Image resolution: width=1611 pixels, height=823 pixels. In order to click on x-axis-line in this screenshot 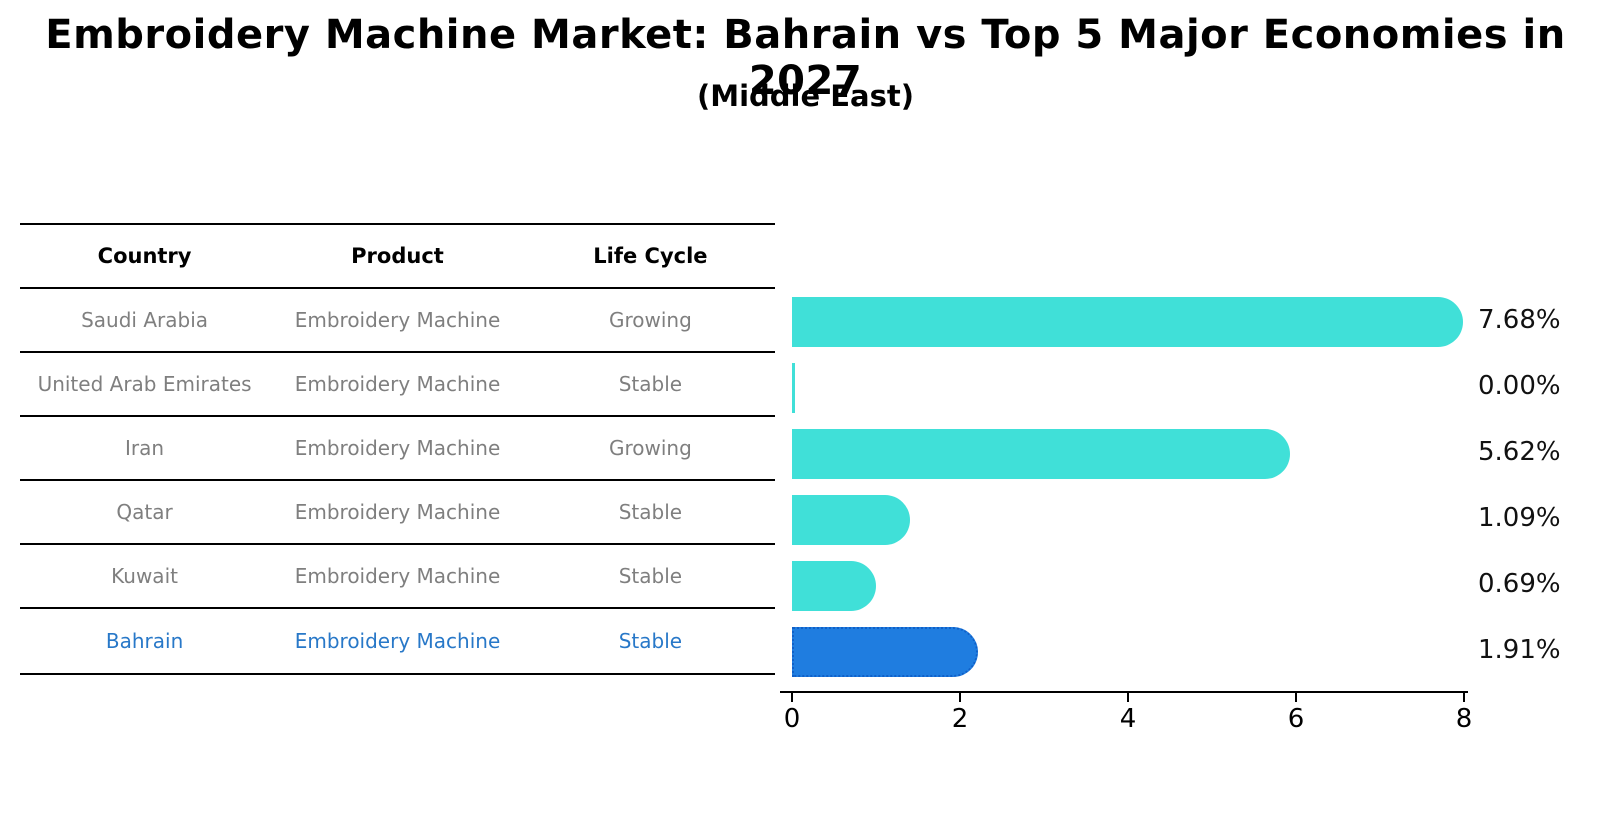, I will do `click(1124, 692)`.